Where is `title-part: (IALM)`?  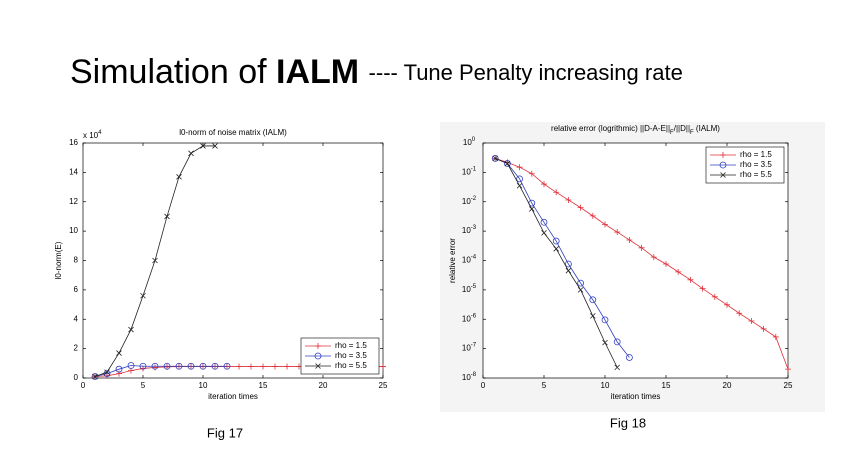 title-part: (IALM) is located at coordinates (707, 128).